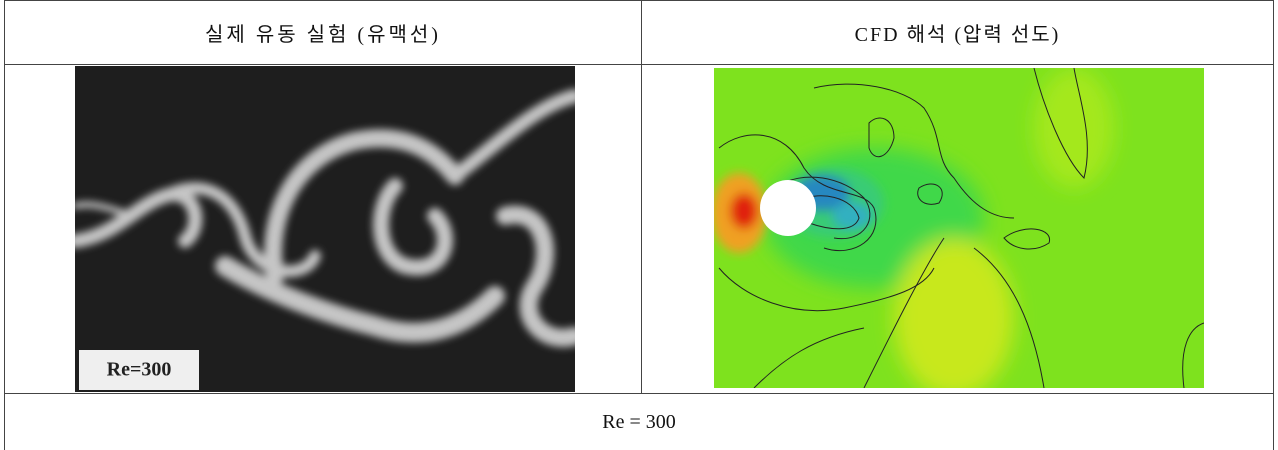 The width and height of the screenshot is (1278, 450). I want to click on header-cell: CFD 해석 (압력 선도), so click(957, 35).